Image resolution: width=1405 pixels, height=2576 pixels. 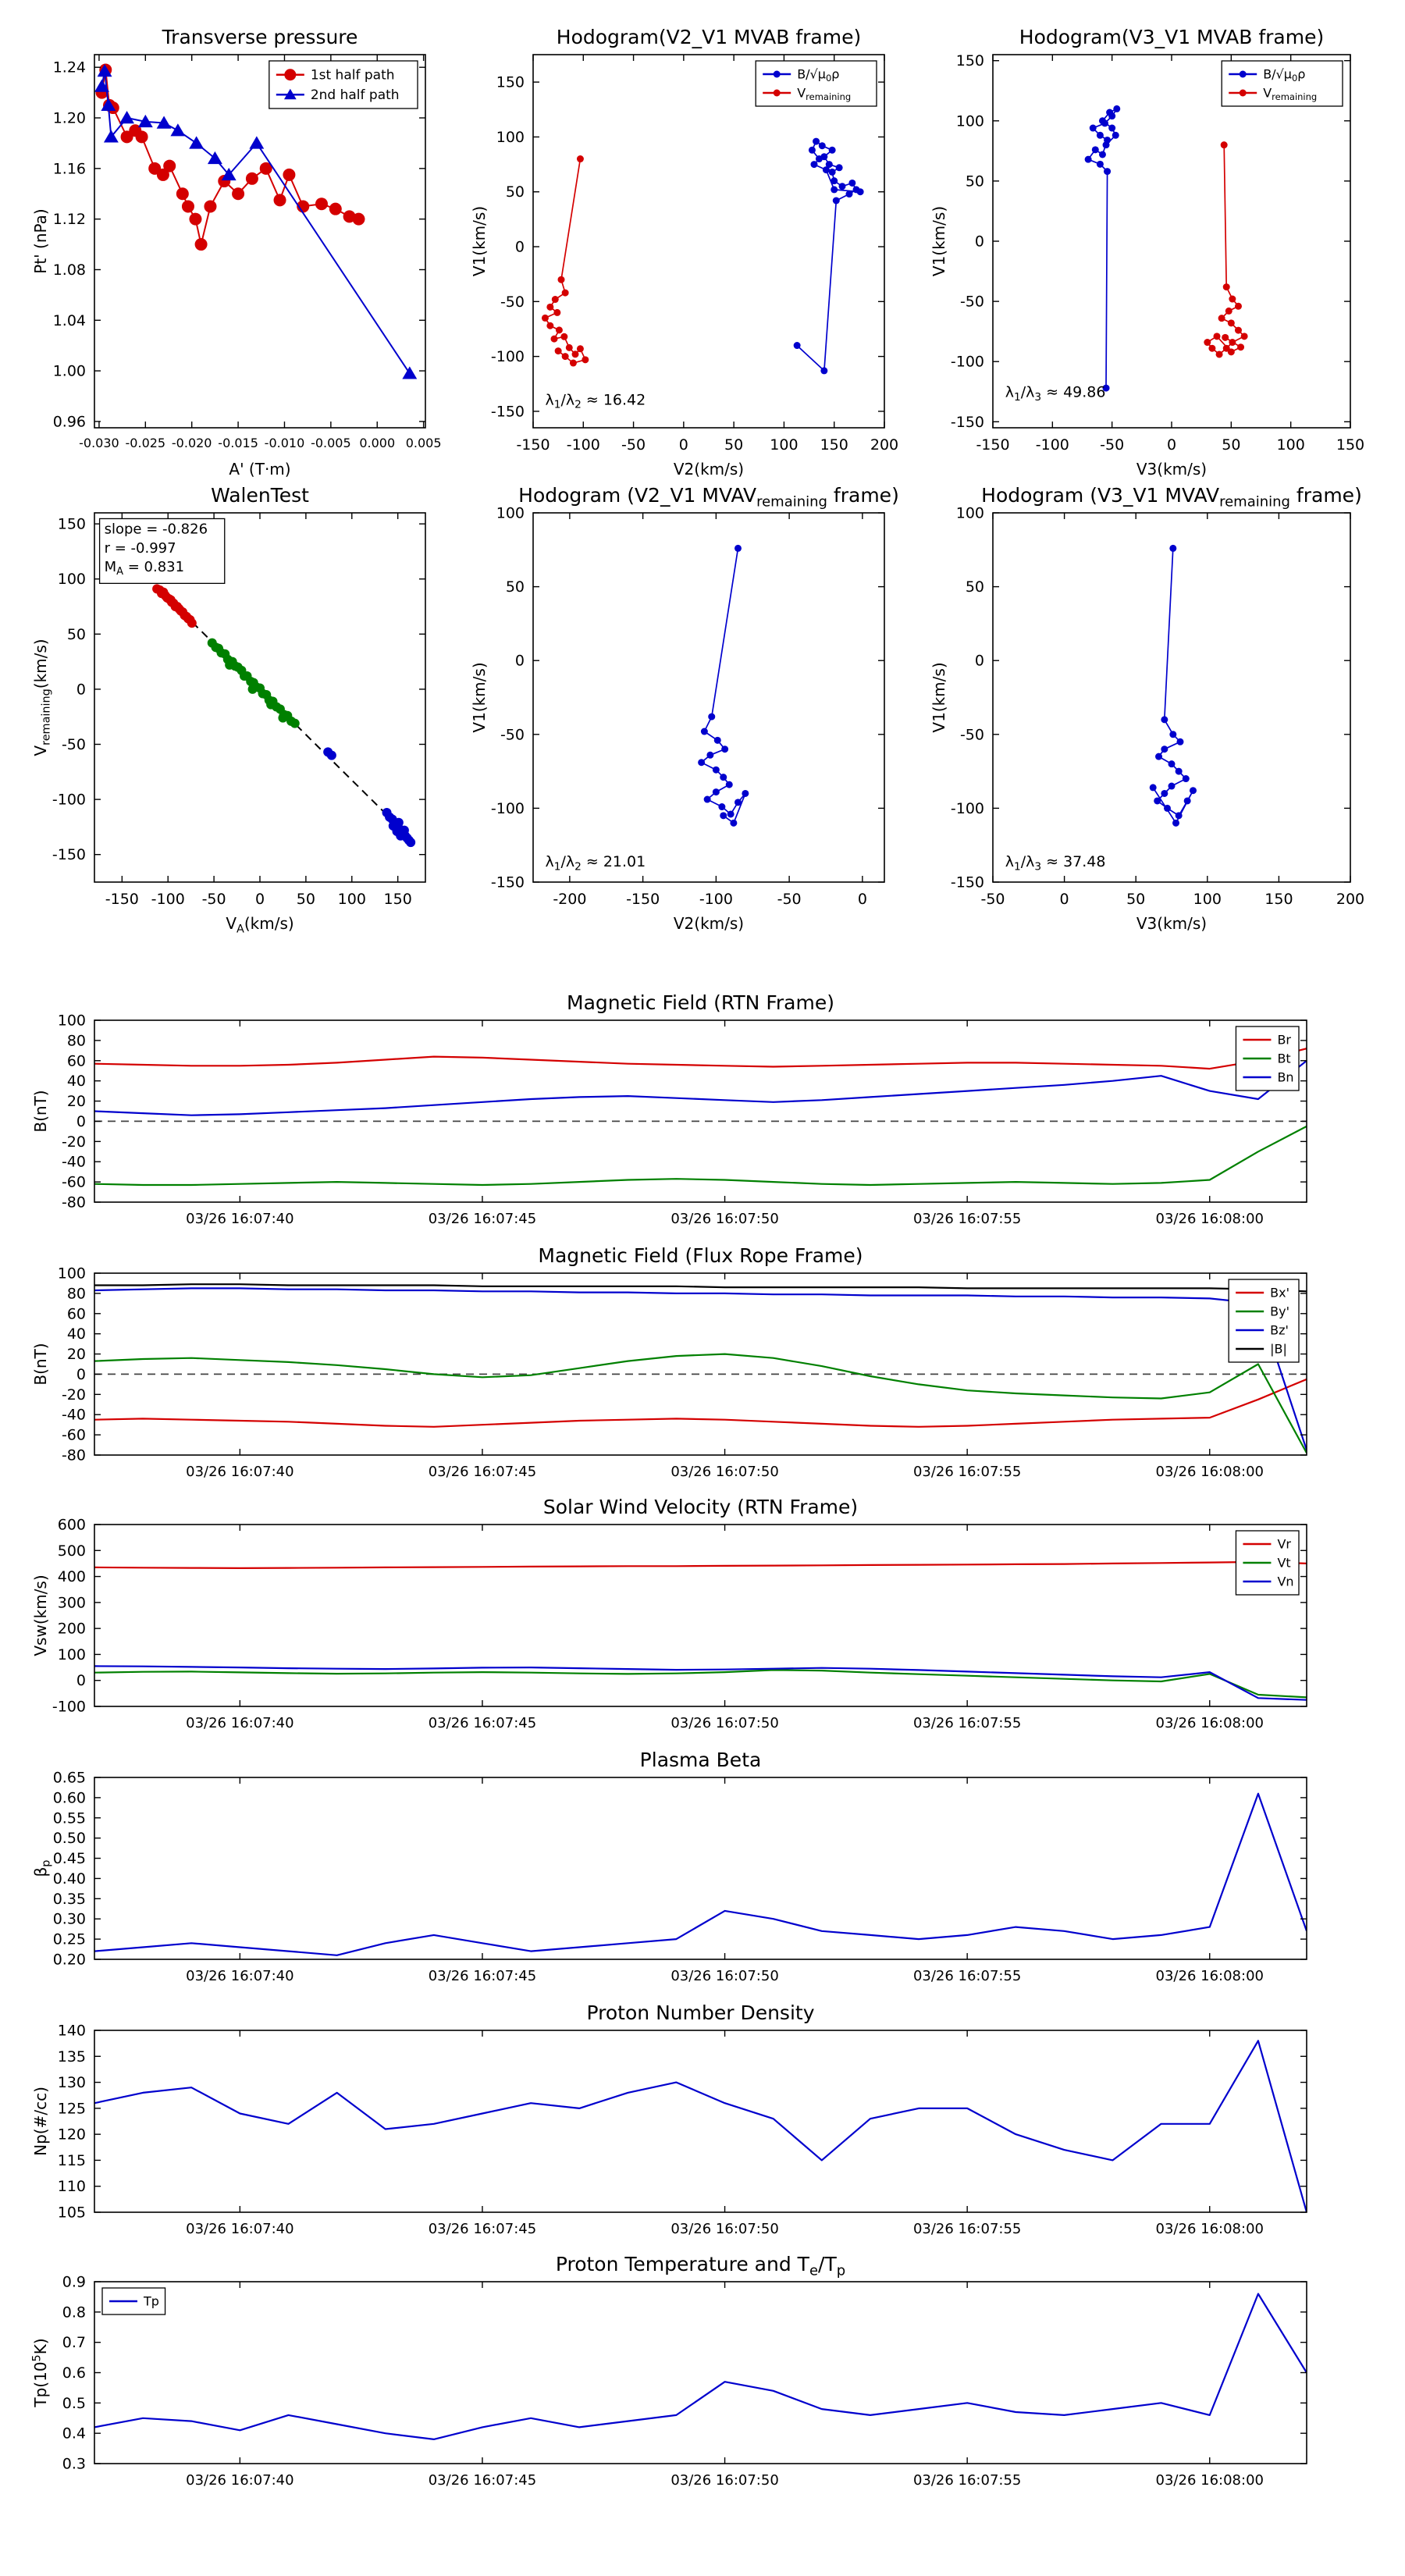 What do you see at coordinates (1284, 1058) in the screenshot?
I see `legend-label: Bt` at bounding box center [1284, 1058].